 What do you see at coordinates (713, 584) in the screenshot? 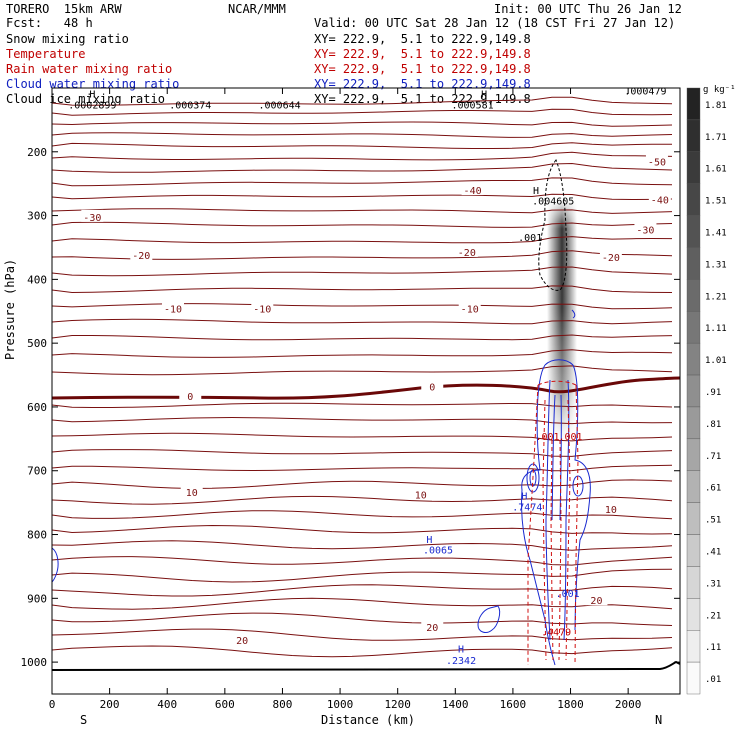
I see `colorbar-level-label: .31` at bounding box center [713, 584].